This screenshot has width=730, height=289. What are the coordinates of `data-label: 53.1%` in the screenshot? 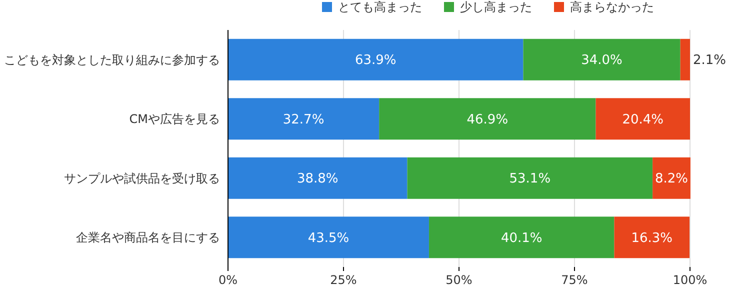 It's located at (530, 179).